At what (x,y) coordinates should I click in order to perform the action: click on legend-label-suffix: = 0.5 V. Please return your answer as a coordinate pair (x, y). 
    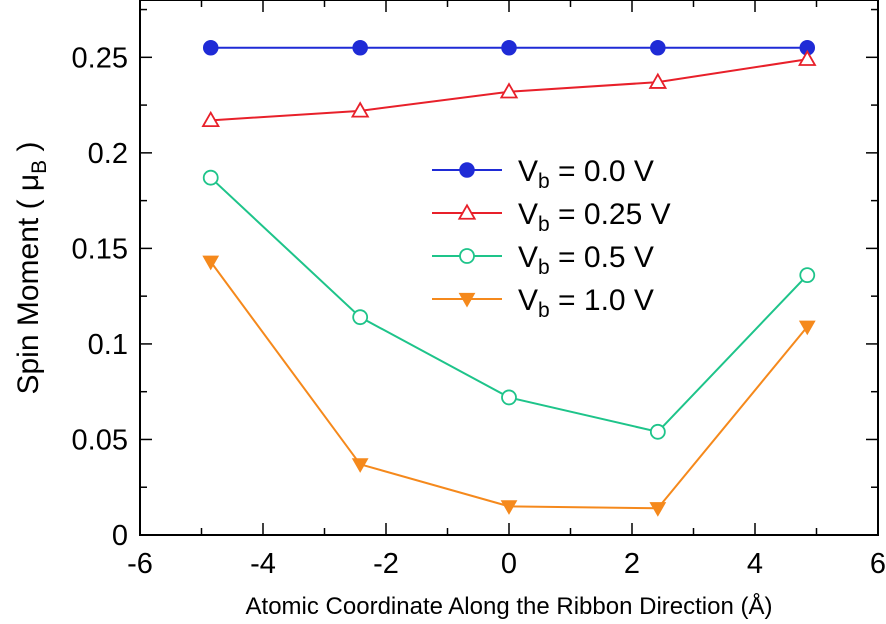
    Looking at the image, I should click on (602, 257).